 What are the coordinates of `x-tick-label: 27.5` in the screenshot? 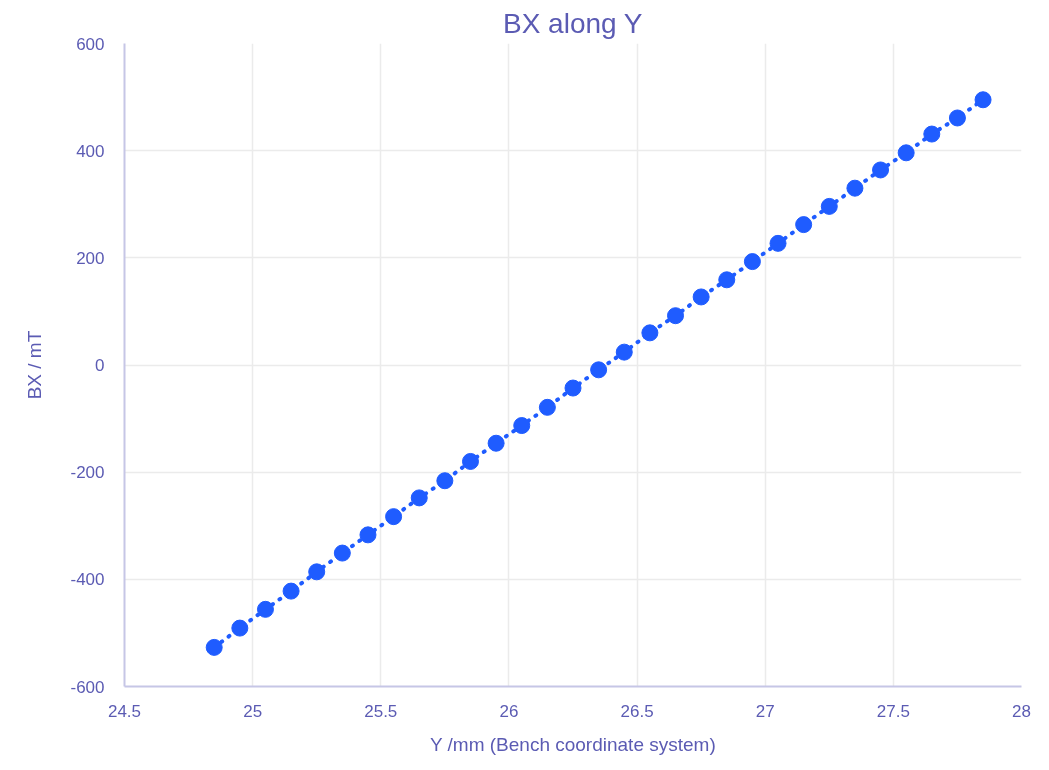 It's located at (893, 711).